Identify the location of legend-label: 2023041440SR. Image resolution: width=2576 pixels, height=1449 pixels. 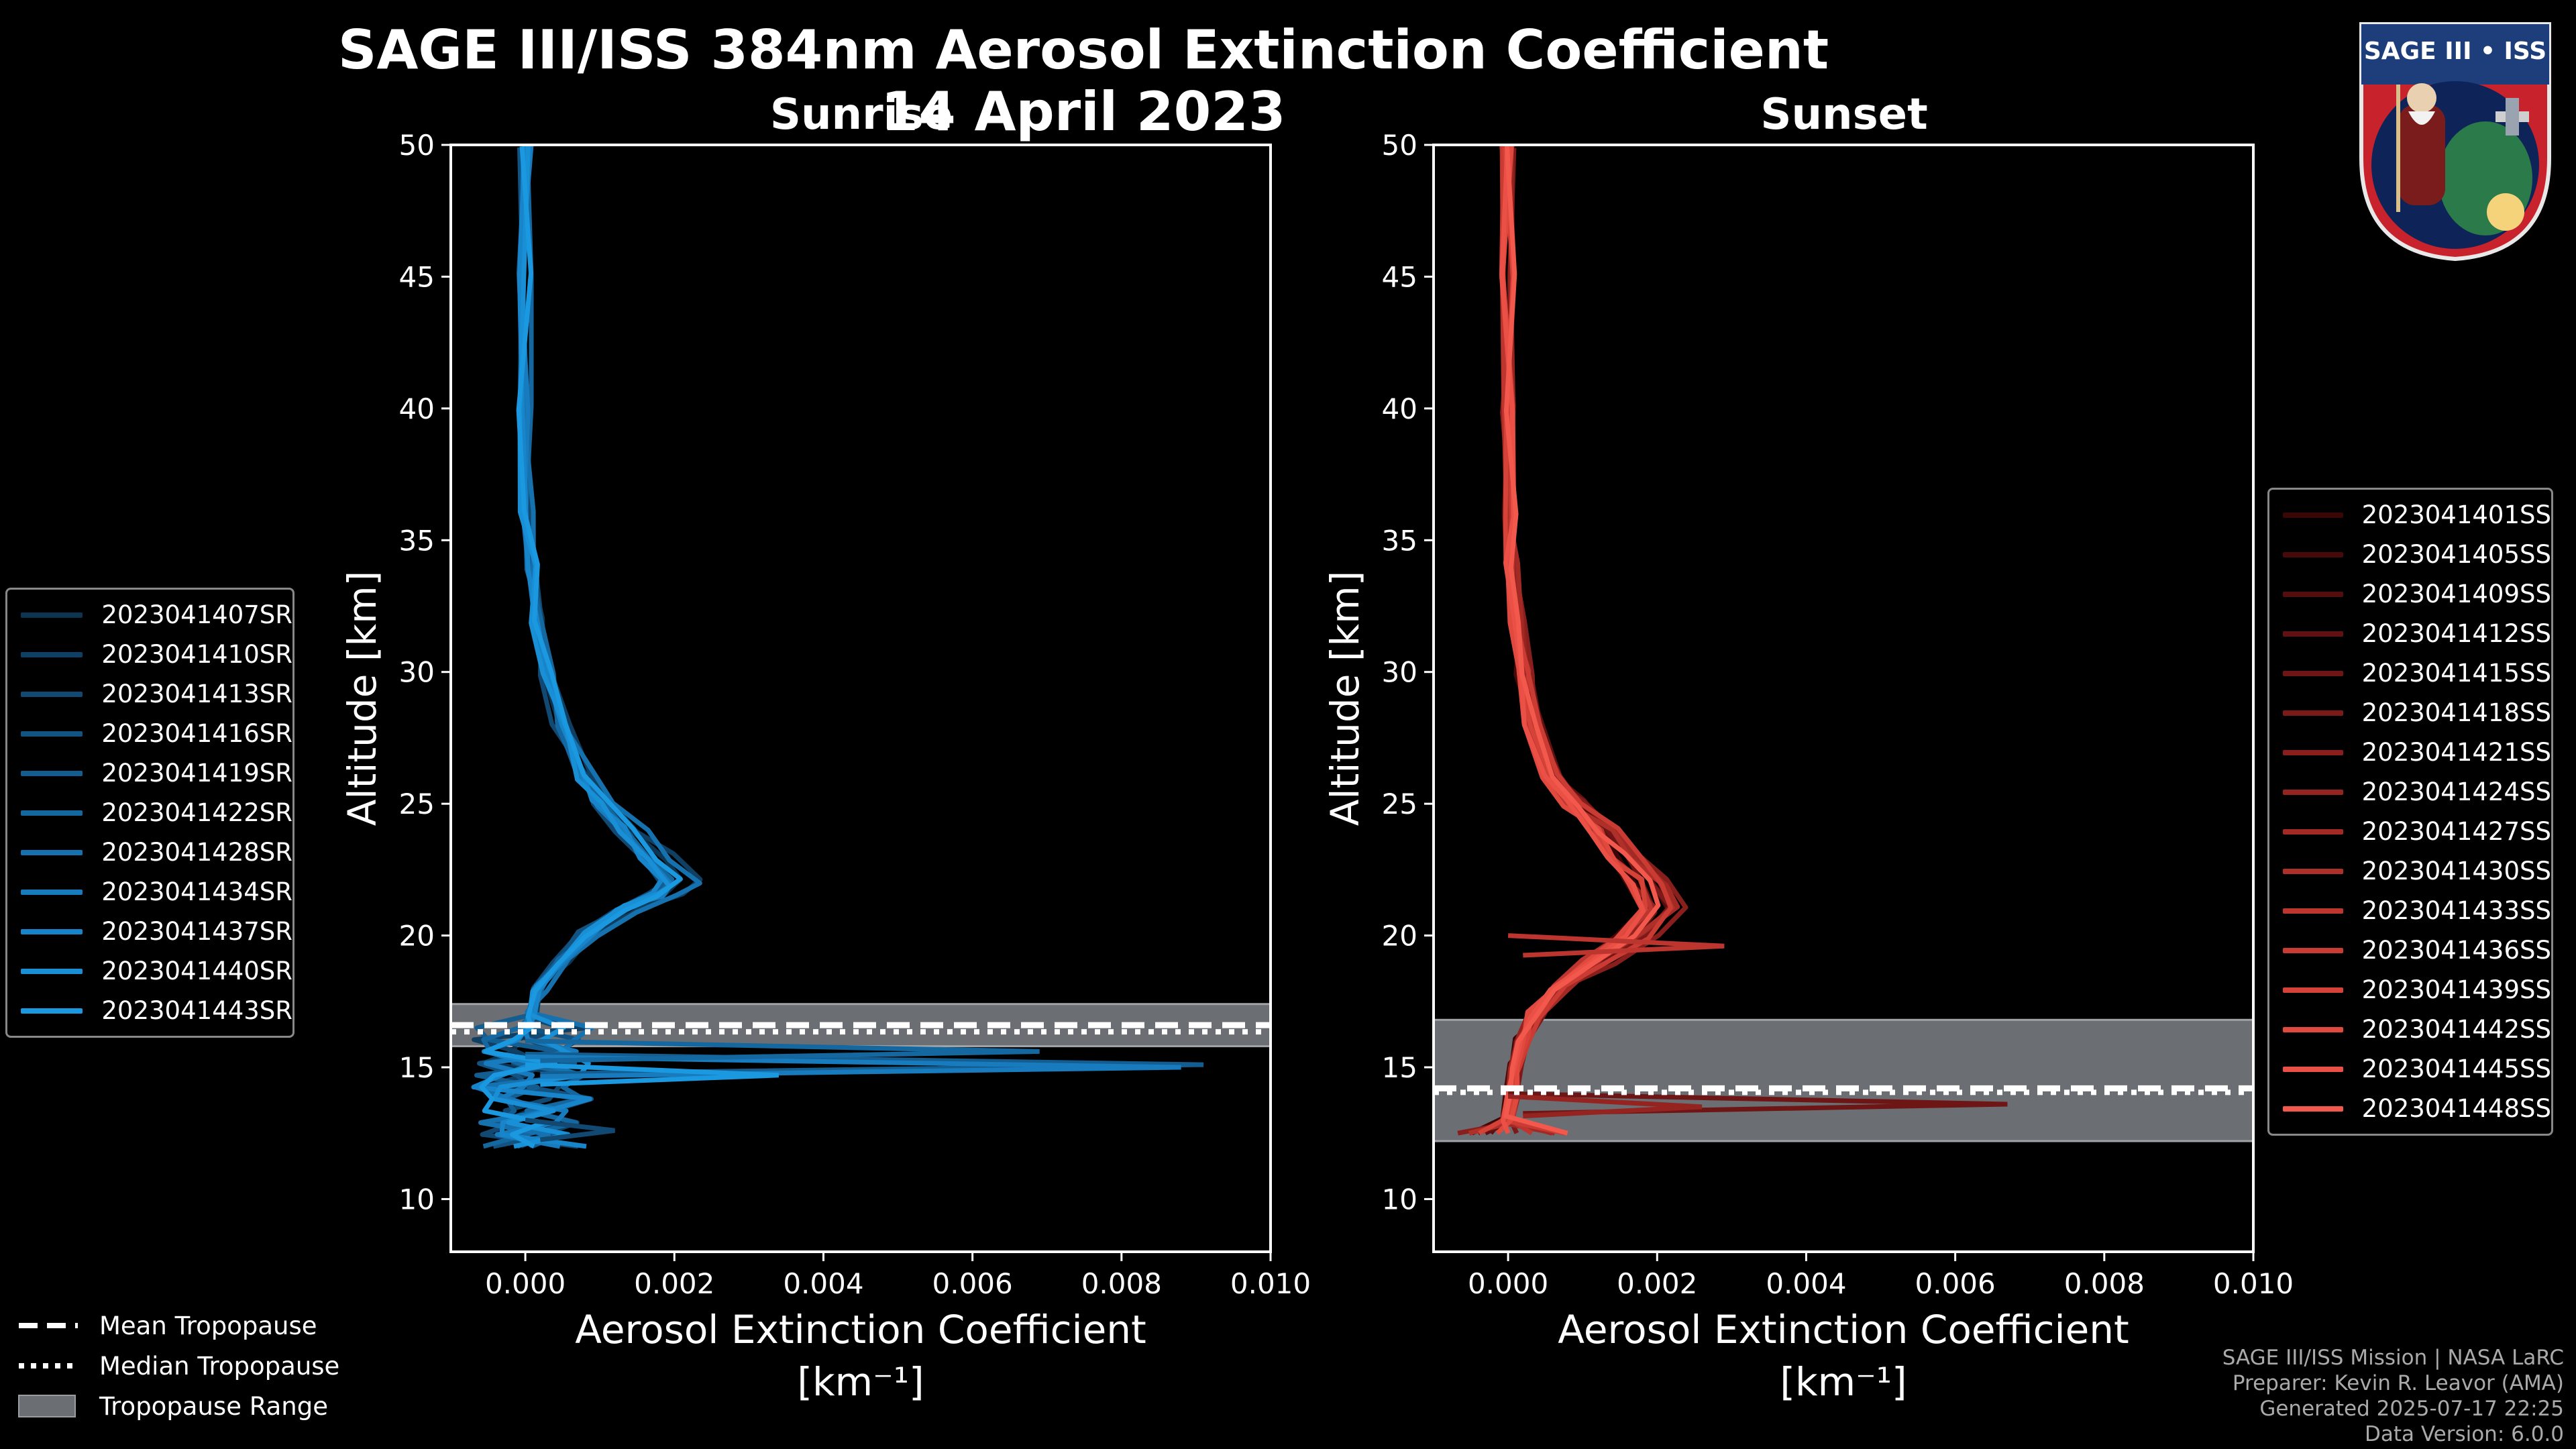
(196, 971).